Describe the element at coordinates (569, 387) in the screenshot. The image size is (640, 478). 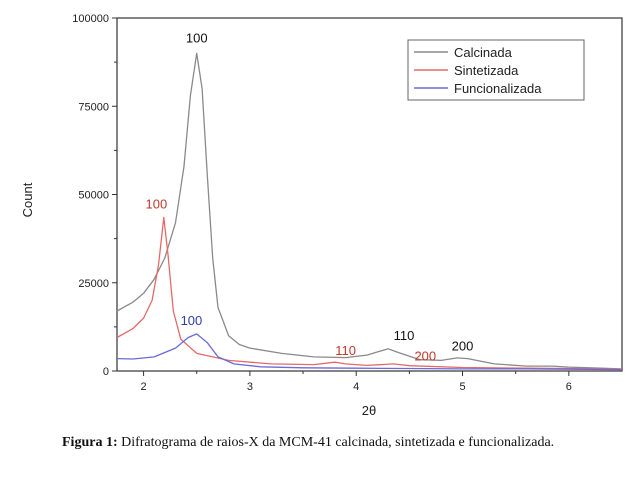
I see `x-tick-label: 6` at that location.